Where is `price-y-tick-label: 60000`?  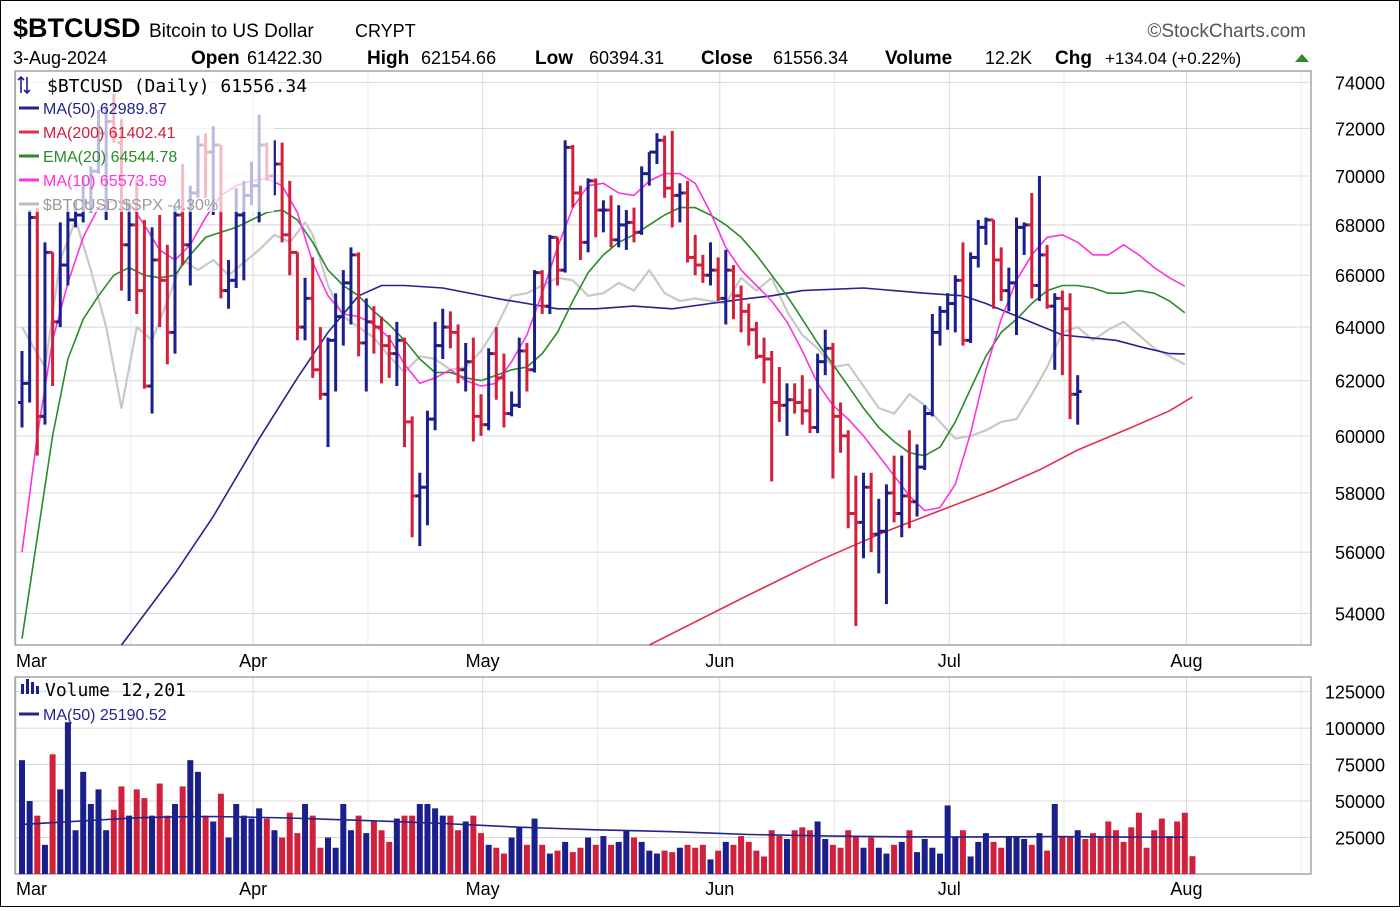 price-y-tick-label: 60000 is located at coordinates (1360, 437).